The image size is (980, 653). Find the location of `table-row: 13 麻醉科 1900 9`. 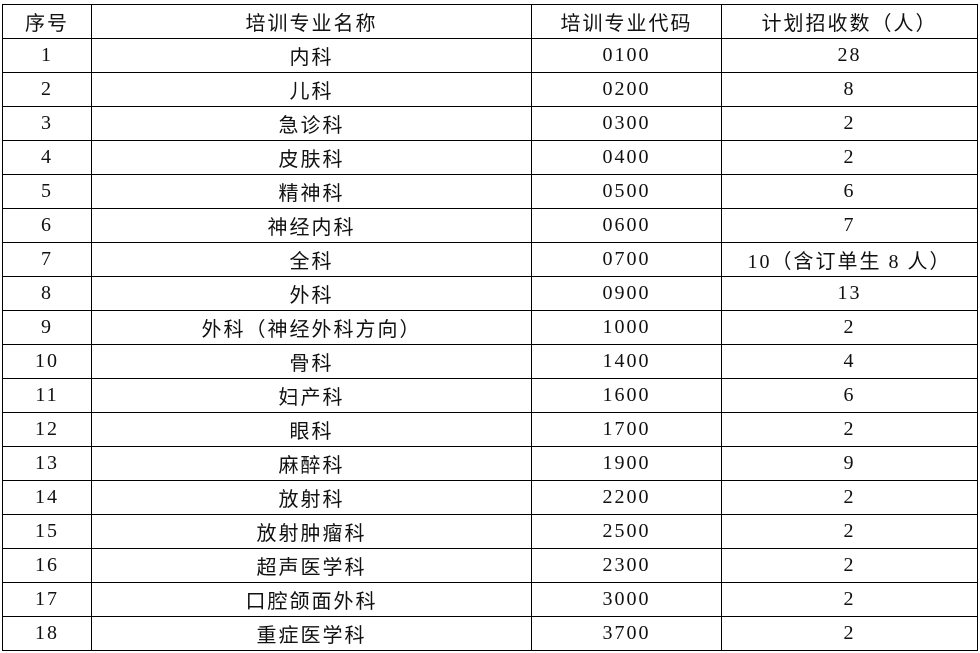

table-row: 13 麻醉科 1900 9 is located at coordinates (490, 463).